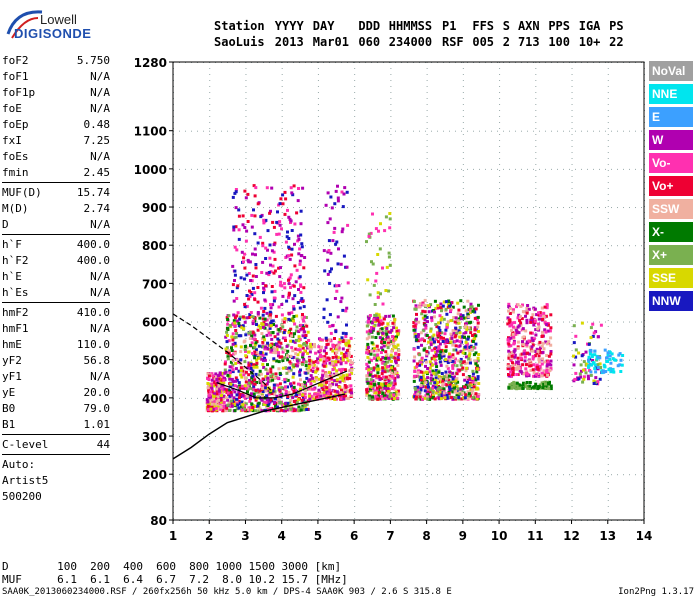 The height and width of the screenshot is (600, 700). Describe the element at coordinates (535, 536) in the screenshot. I see `x-tick-label: 11` at that location.